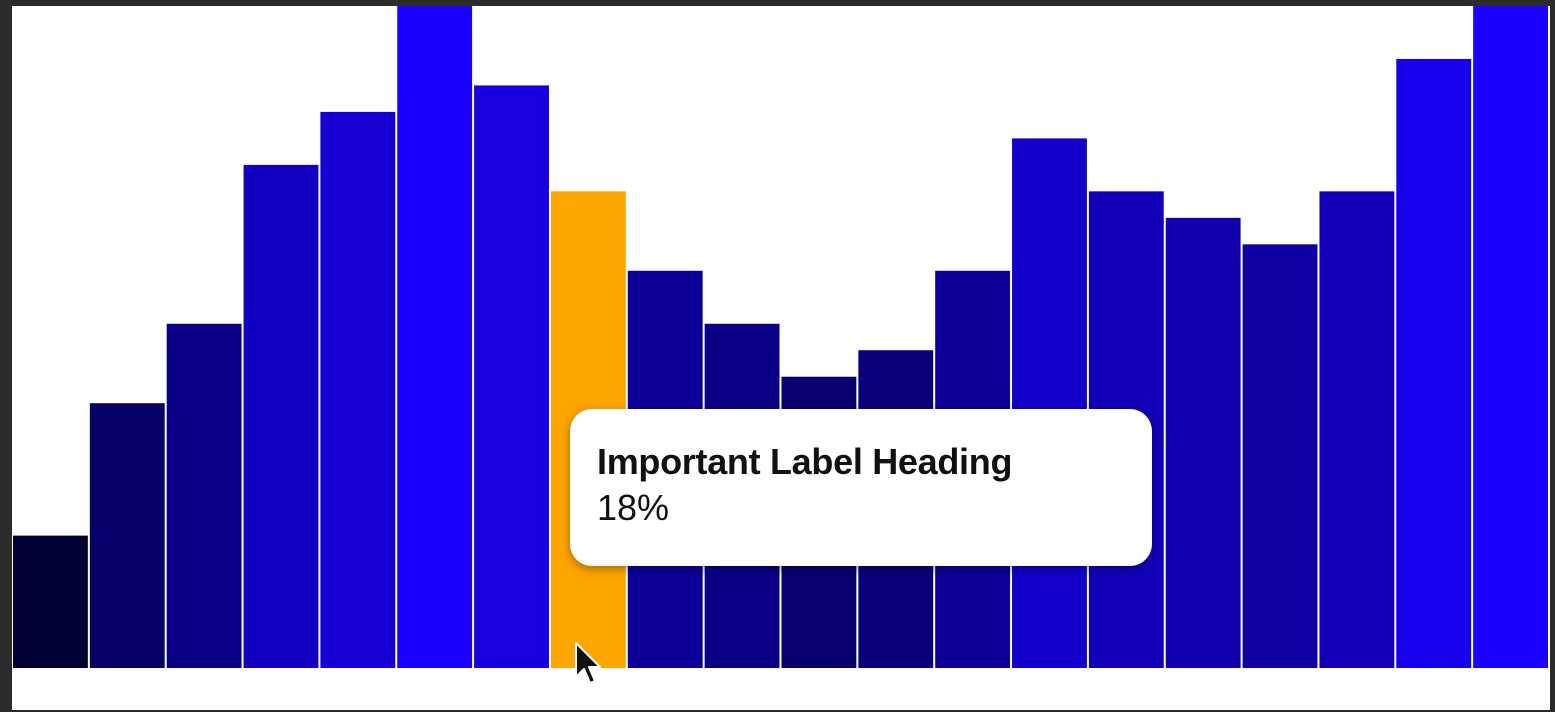 The width and height of the screenshot is (1555, 712). Describe the element at coordinates (633, 507) in the screenshot. I see `tooltip-value: 18%` at that location.